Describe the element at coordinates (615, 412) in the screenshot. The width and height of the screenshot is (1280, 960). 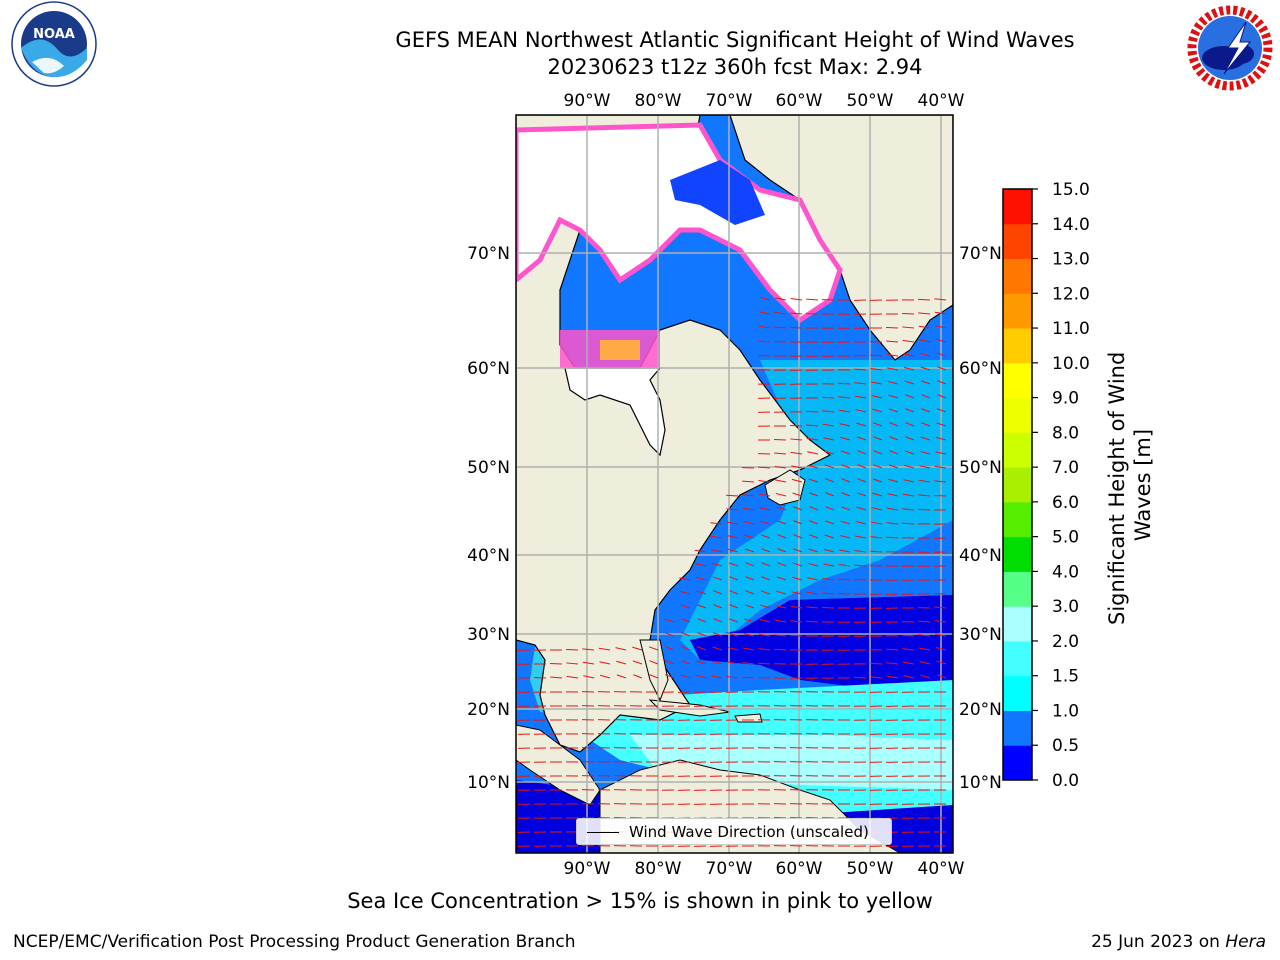
I see `hudson-bay` at that location.